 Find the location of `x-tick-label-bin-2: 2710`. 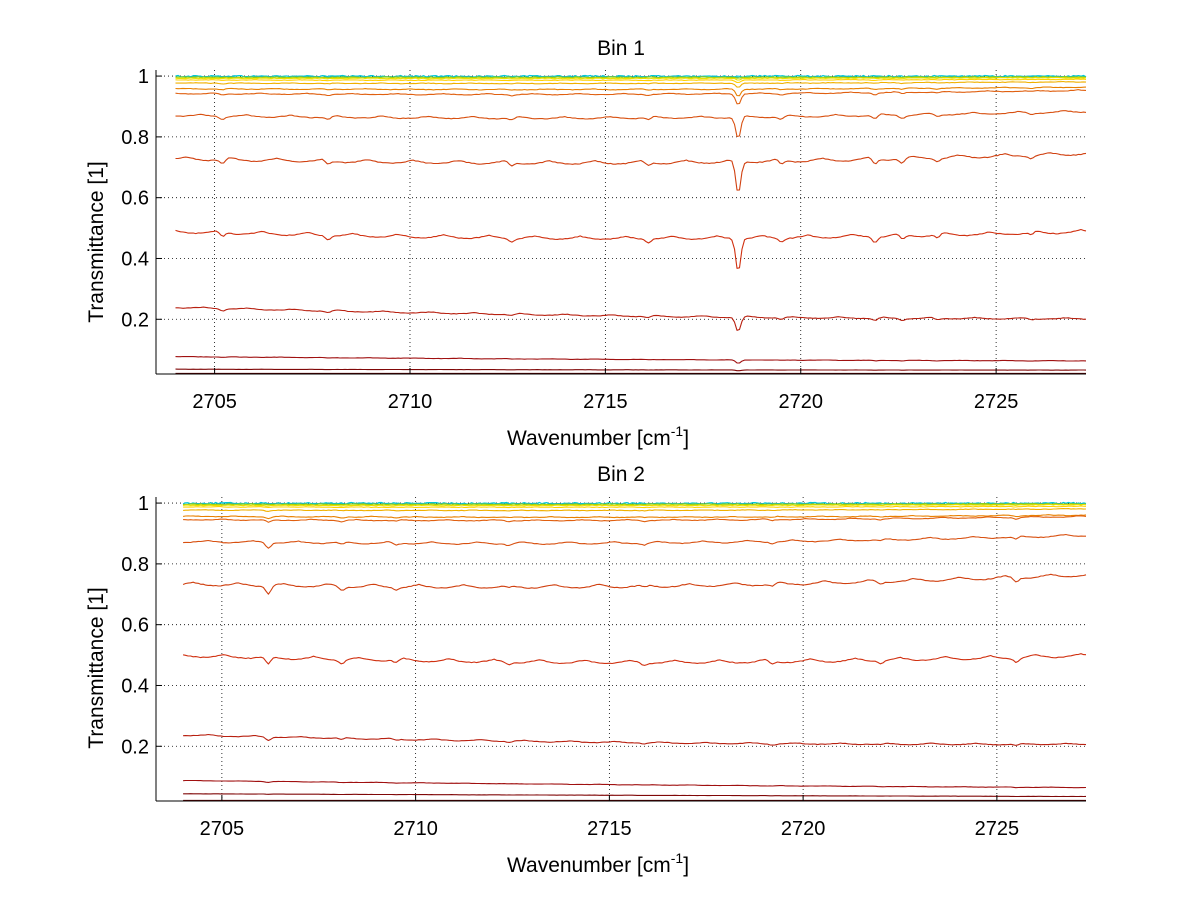

x-tick-label-bin-2: 2710 is located at coordinates (415, 829).